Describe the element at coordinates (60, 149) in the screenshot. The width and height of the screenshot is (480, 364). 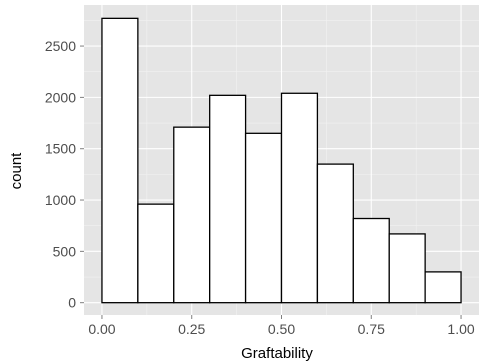
I see `y-tick-label: 1500` at that location.